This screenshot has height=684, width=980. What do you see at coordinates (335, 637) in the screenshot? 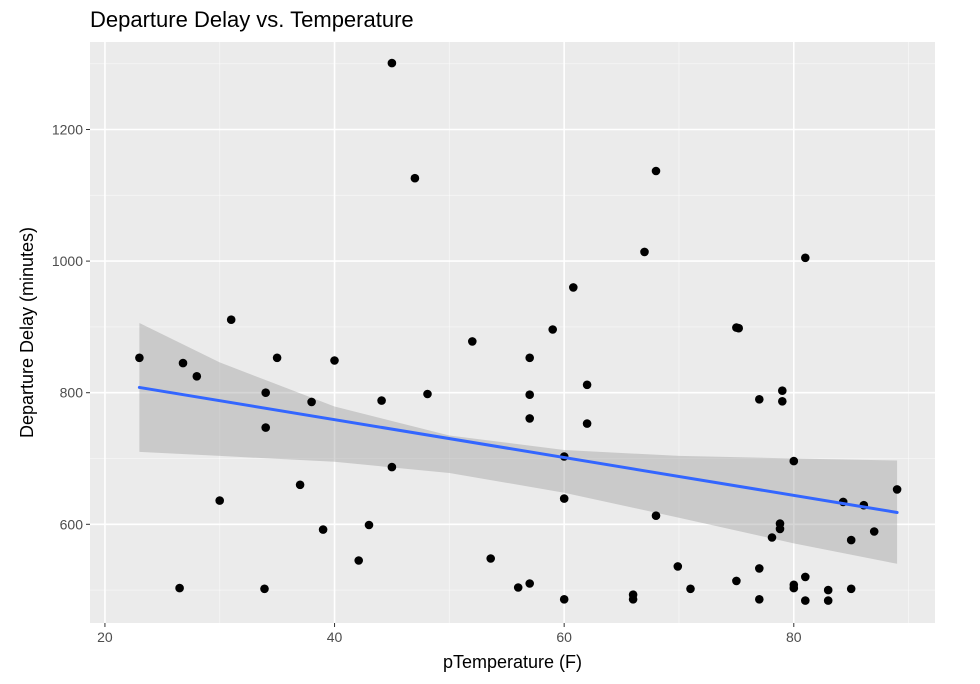
I see `x-tick-label: 40` at bounding box center [335, 637].